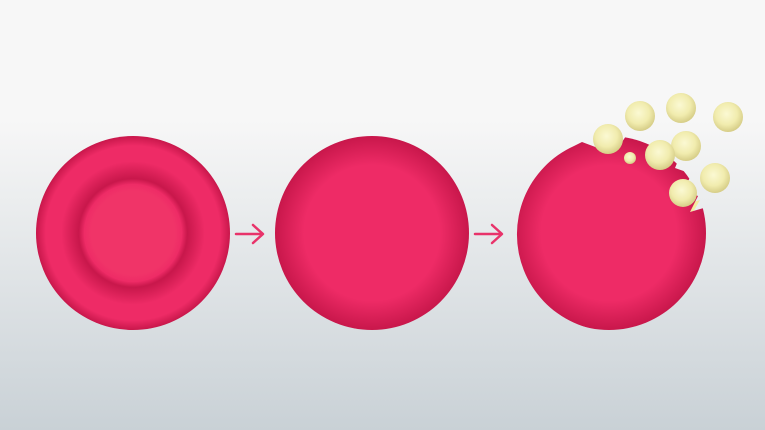  I want to click on released-particles, so click(668, 143).